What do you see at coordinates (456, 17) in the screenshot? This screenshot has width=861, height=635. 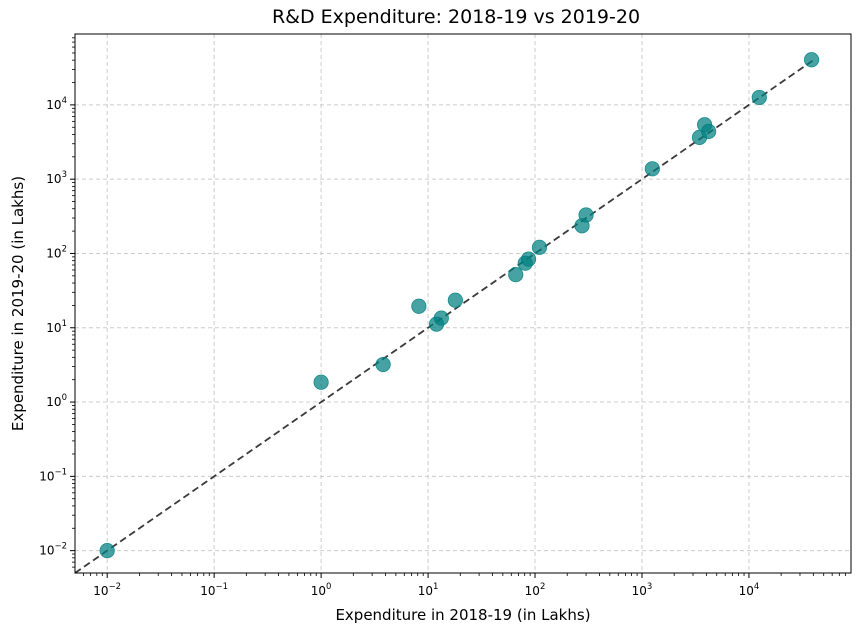 I see `chart-title: R&D Expenditure: 2018-19 vs 2019-20` at bounding box center [456, 17].